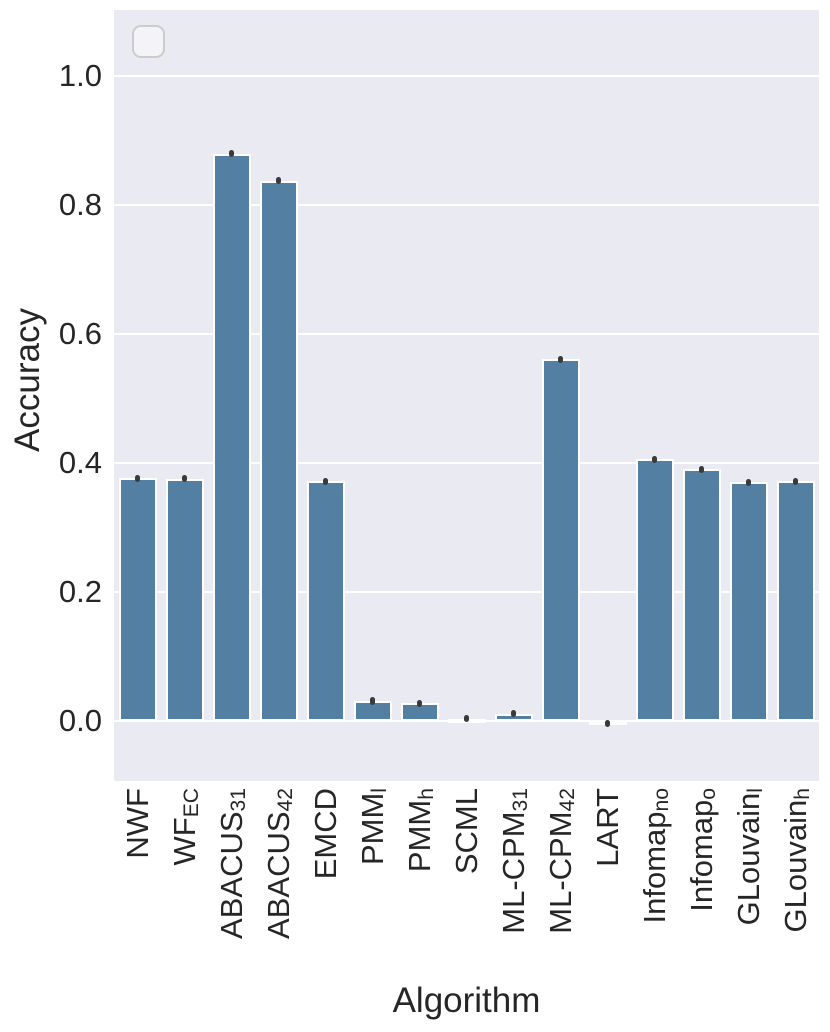 This screenshot has width=830, height=1032. I want to click on x-tick-label: Infomapno, so click(654, 856).